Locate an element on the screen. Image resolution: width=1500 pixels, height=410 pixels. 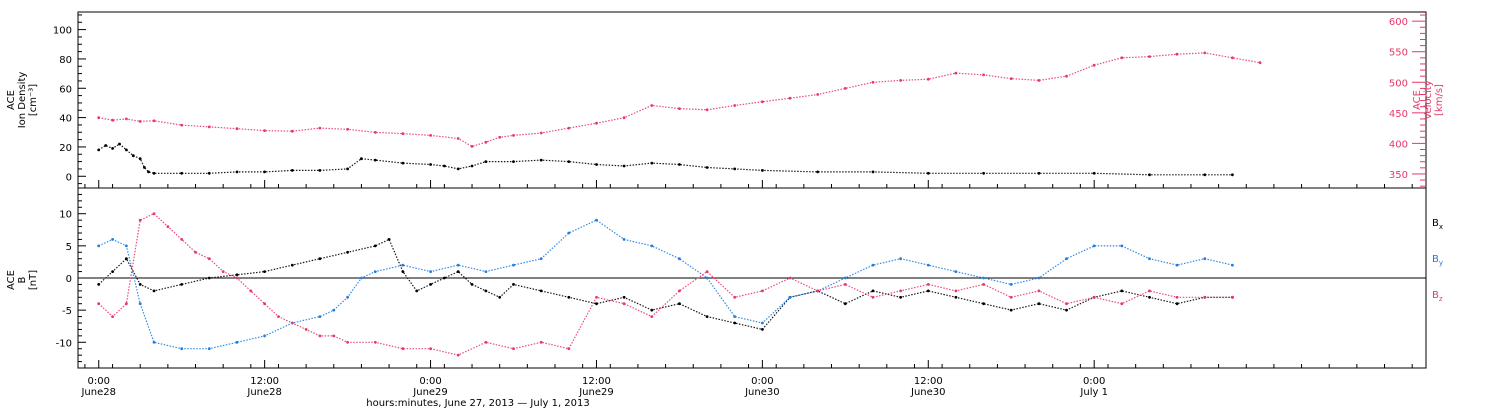
bottom-ytick-label: -5 is located at coordinates (67, 311).